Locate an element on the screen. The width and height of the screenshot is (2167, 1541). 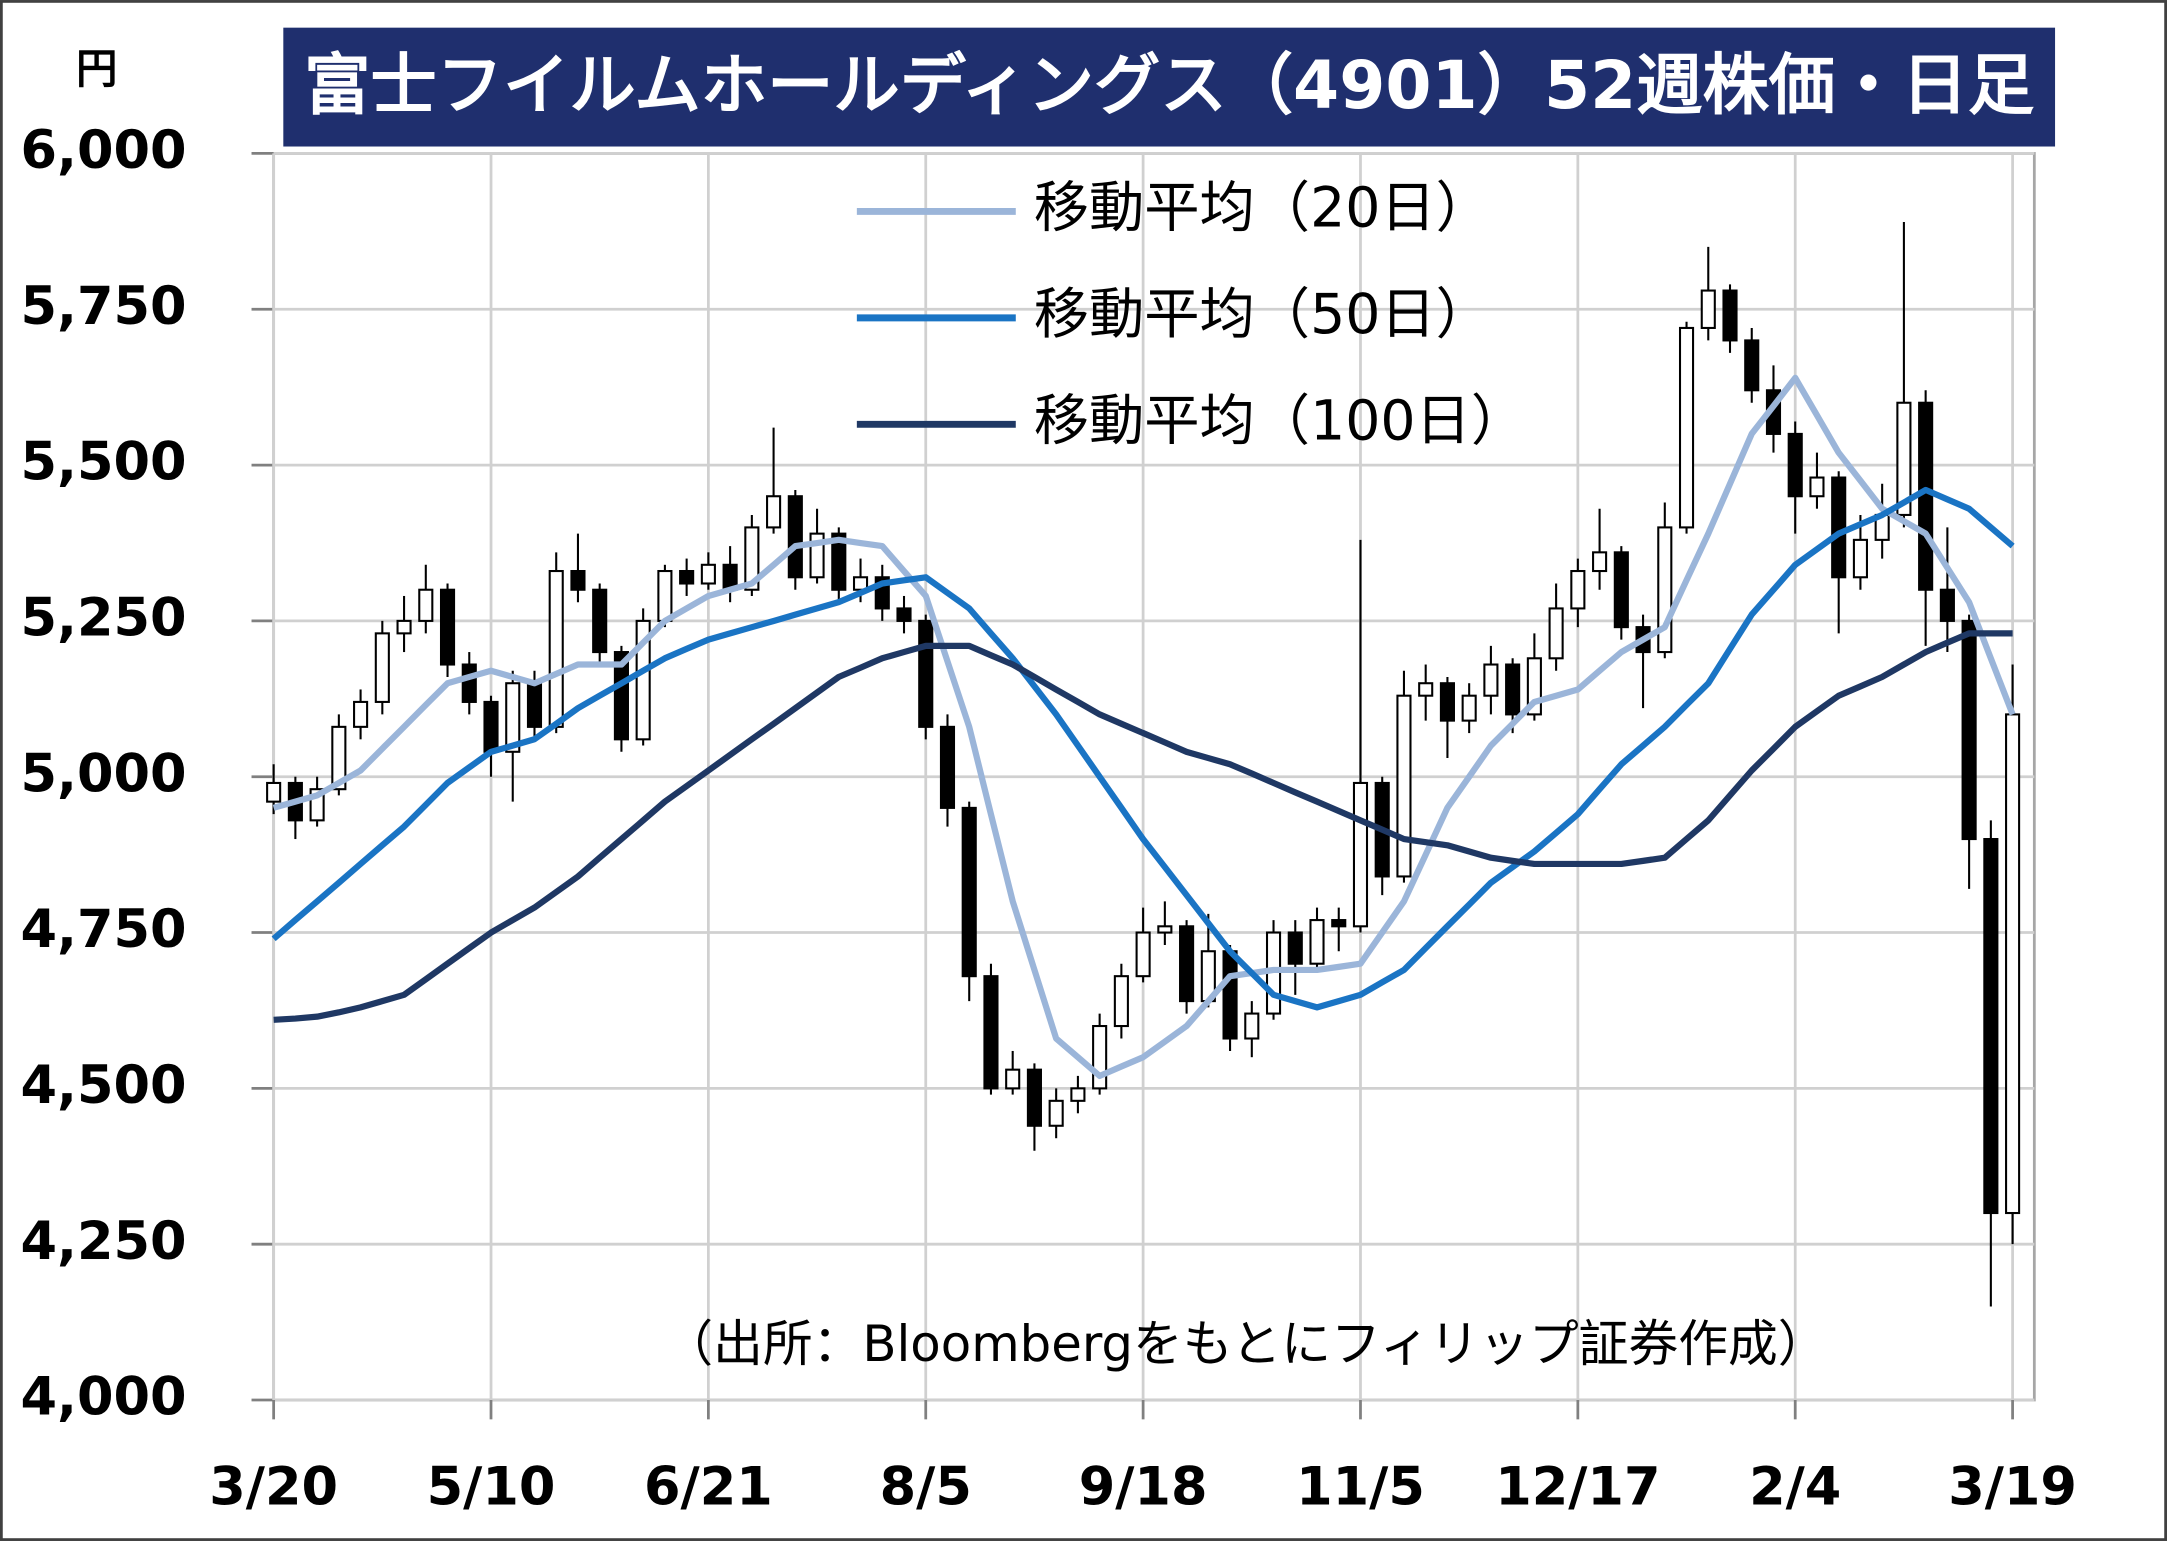
y-tick-label: 5,000 is located at coordinates (104, 773).